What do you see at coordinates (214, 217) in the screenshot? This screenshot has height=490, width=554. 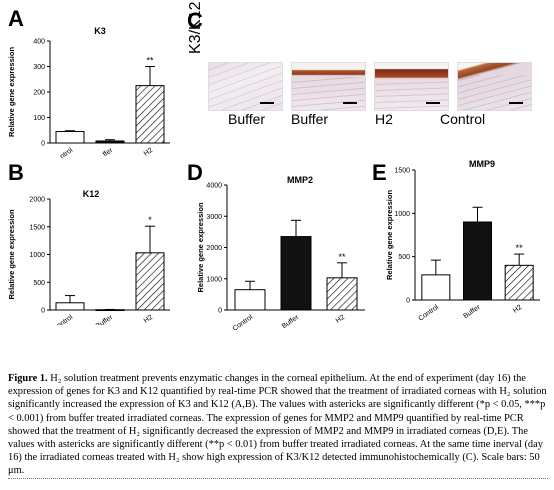 I see `y-tick-label: 3000` at bounding box center [214, 217].